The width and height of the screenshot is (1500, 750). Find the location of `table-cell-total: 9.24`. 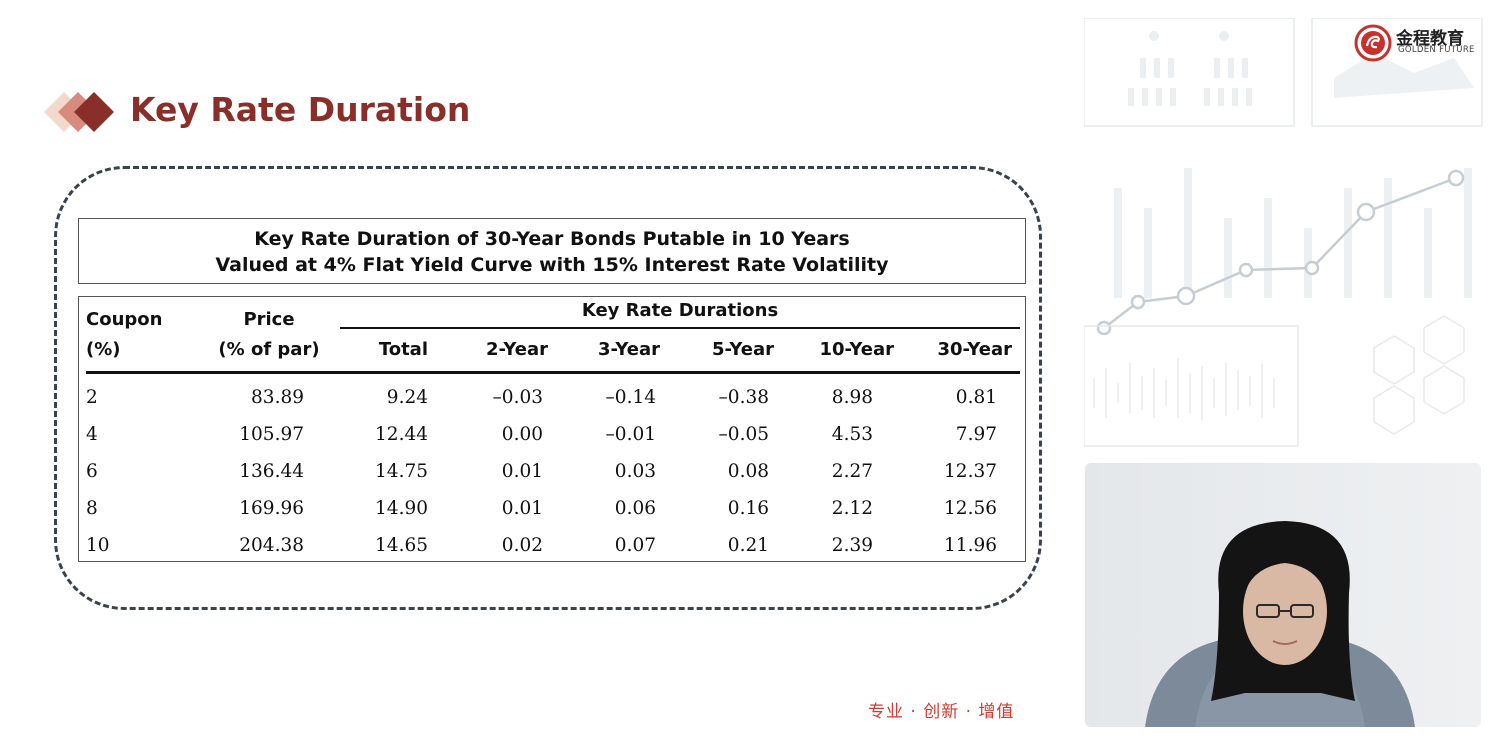

table-cell-total: 9.24 is located at coordinates (407, 397).